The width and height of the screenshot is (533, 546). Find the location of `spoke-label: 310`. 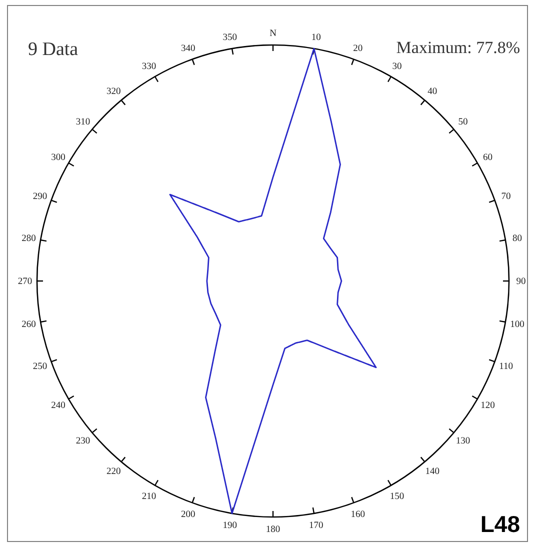

spoke-label: 310 is located at coordinates (83, 123).